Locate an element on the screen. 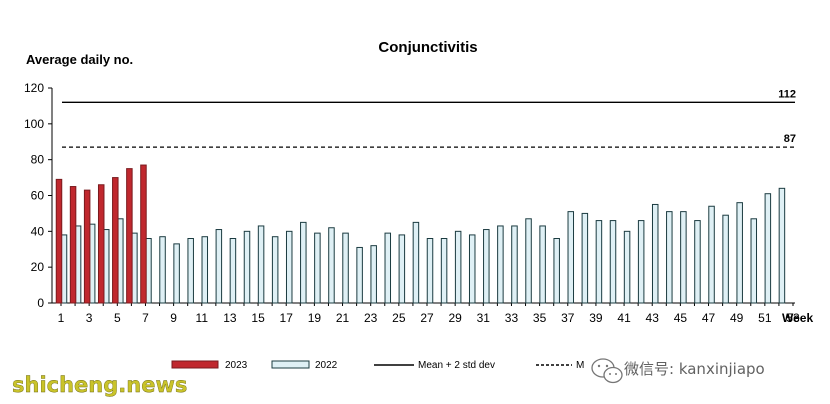 This screenshot has width=830, height=404. legend-label-mean-2sd: Mean + 2 std dev is located at coordinates (456, 365).